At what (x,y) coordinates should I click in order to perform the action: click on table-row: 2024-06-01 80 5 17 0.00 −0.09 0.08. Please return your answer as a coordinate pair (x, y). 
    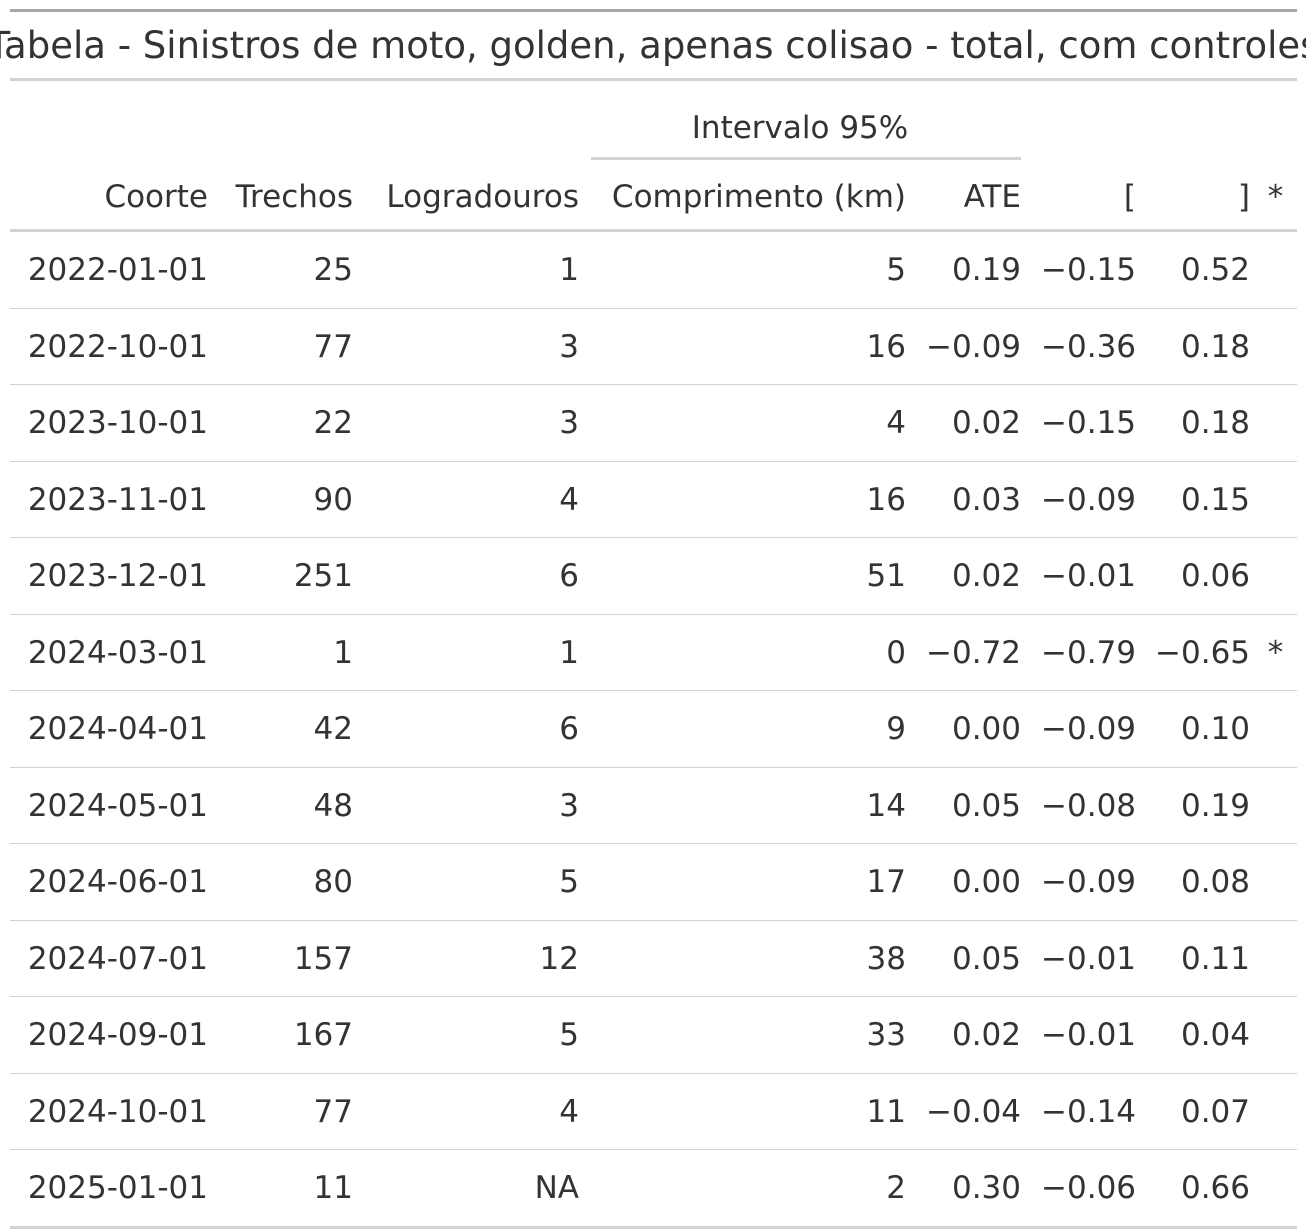
    Looking at the image, I should click on (654, 881).